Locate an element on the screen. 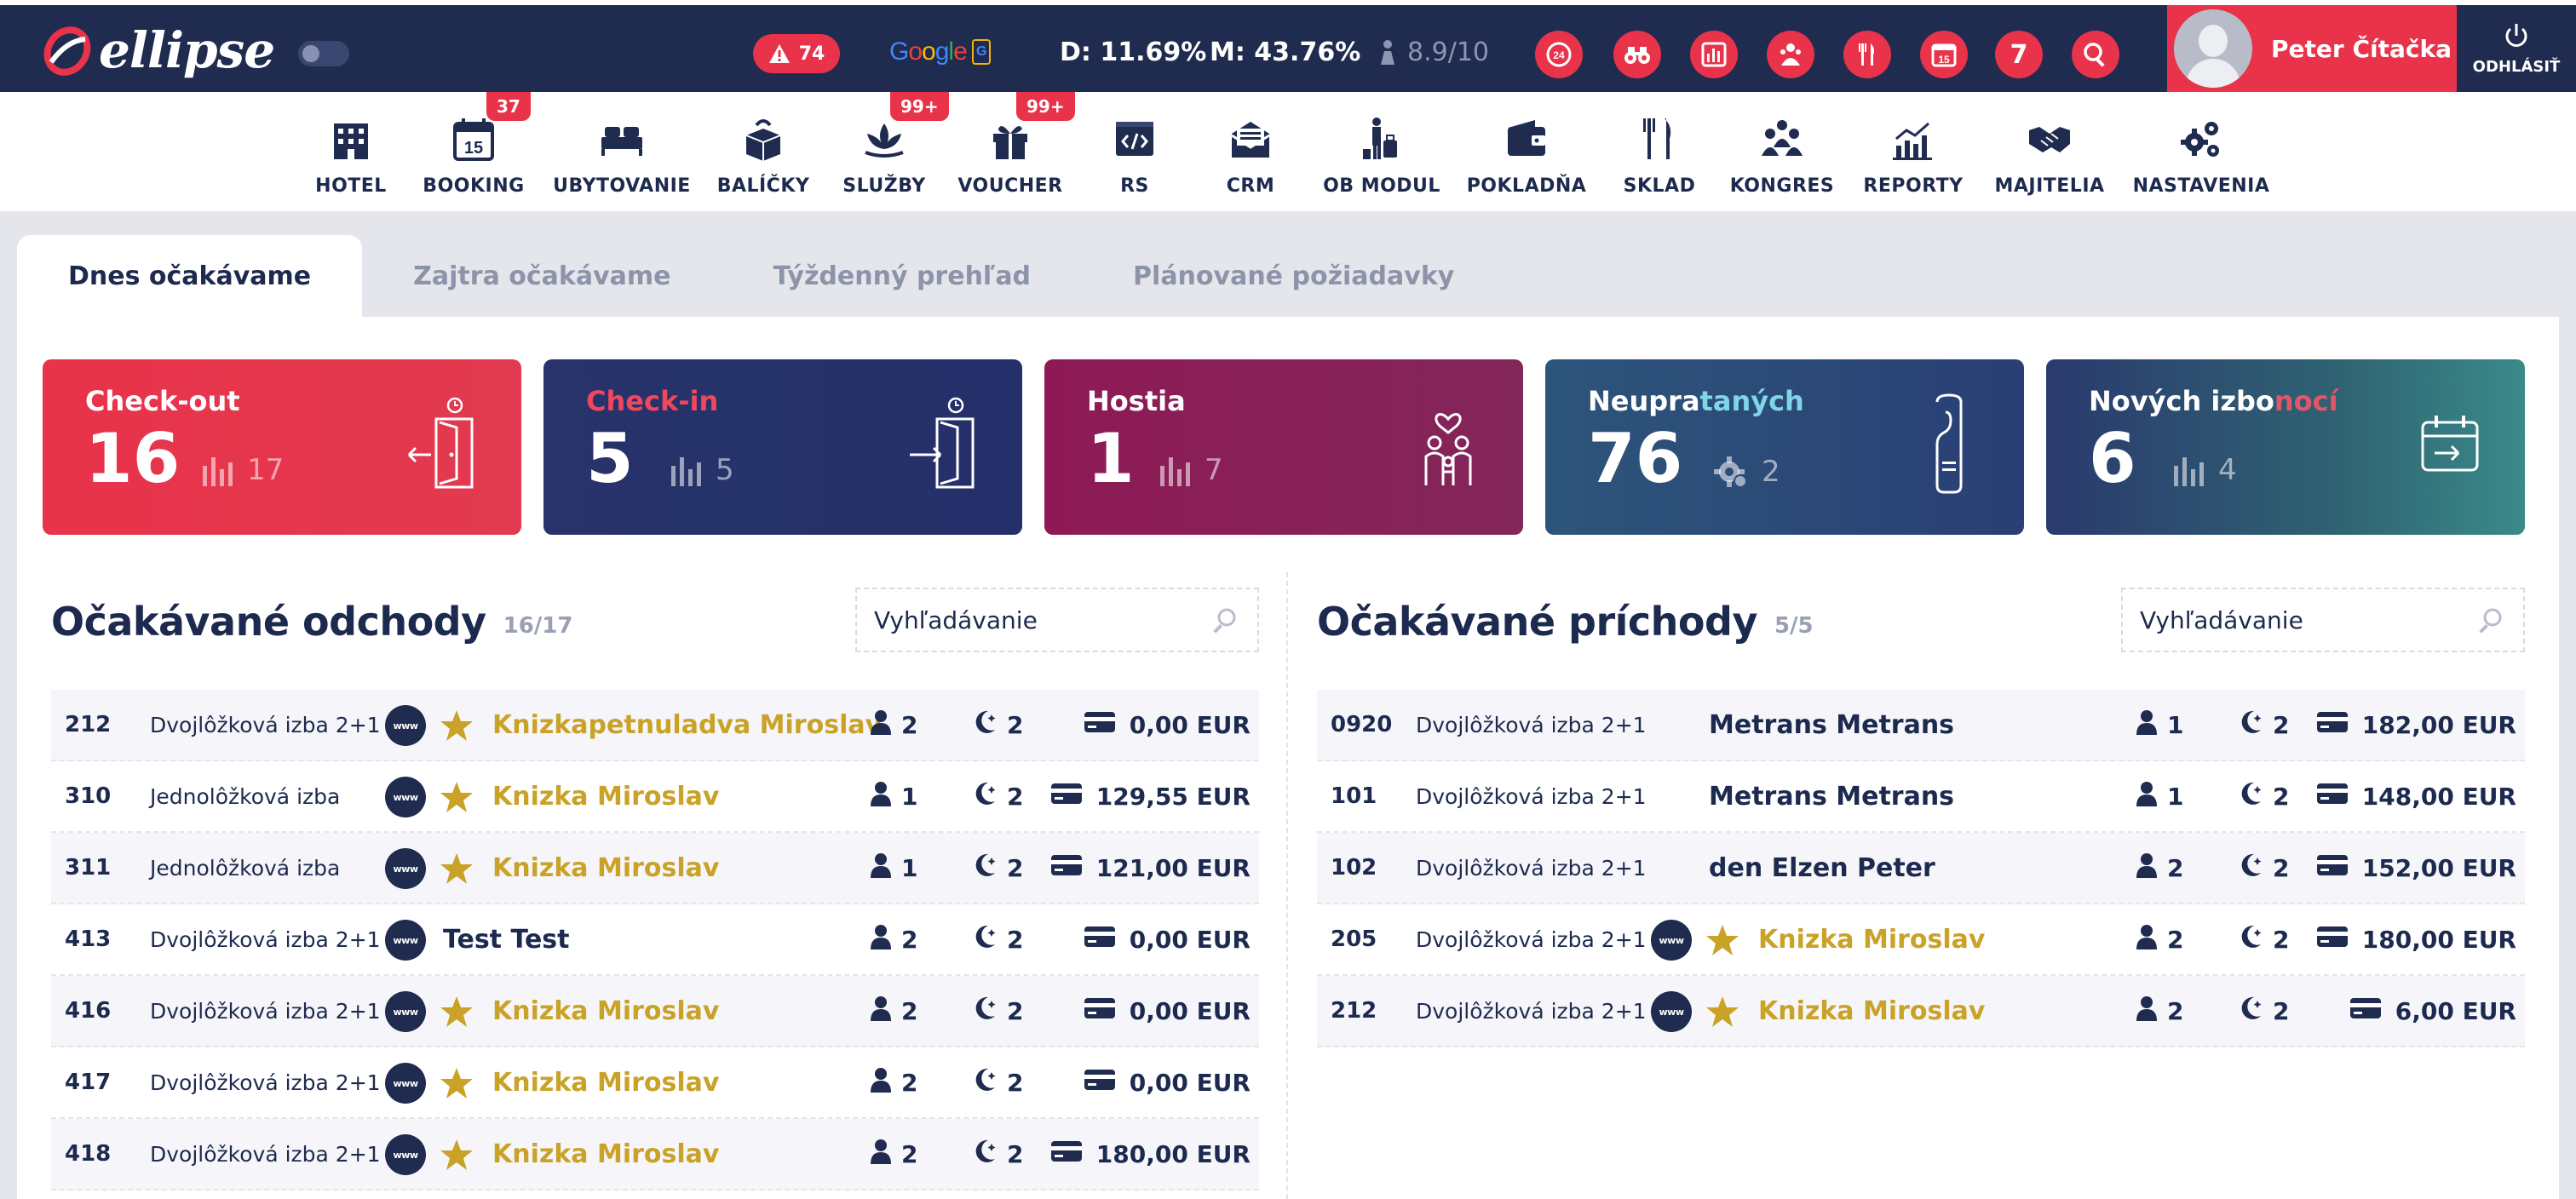 The width and height of the screenshot is (2576, 1199). card-title: Hostia is located at coordinates (1136, 401).